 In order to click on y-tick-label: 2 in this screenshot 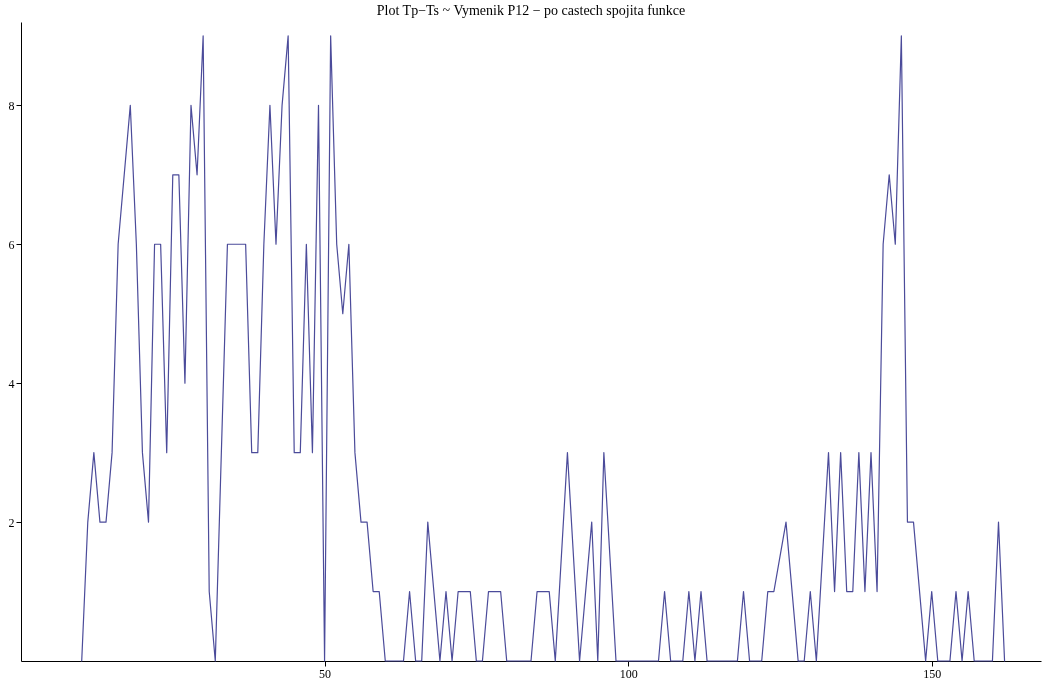, I will do `click(11, 522)`.